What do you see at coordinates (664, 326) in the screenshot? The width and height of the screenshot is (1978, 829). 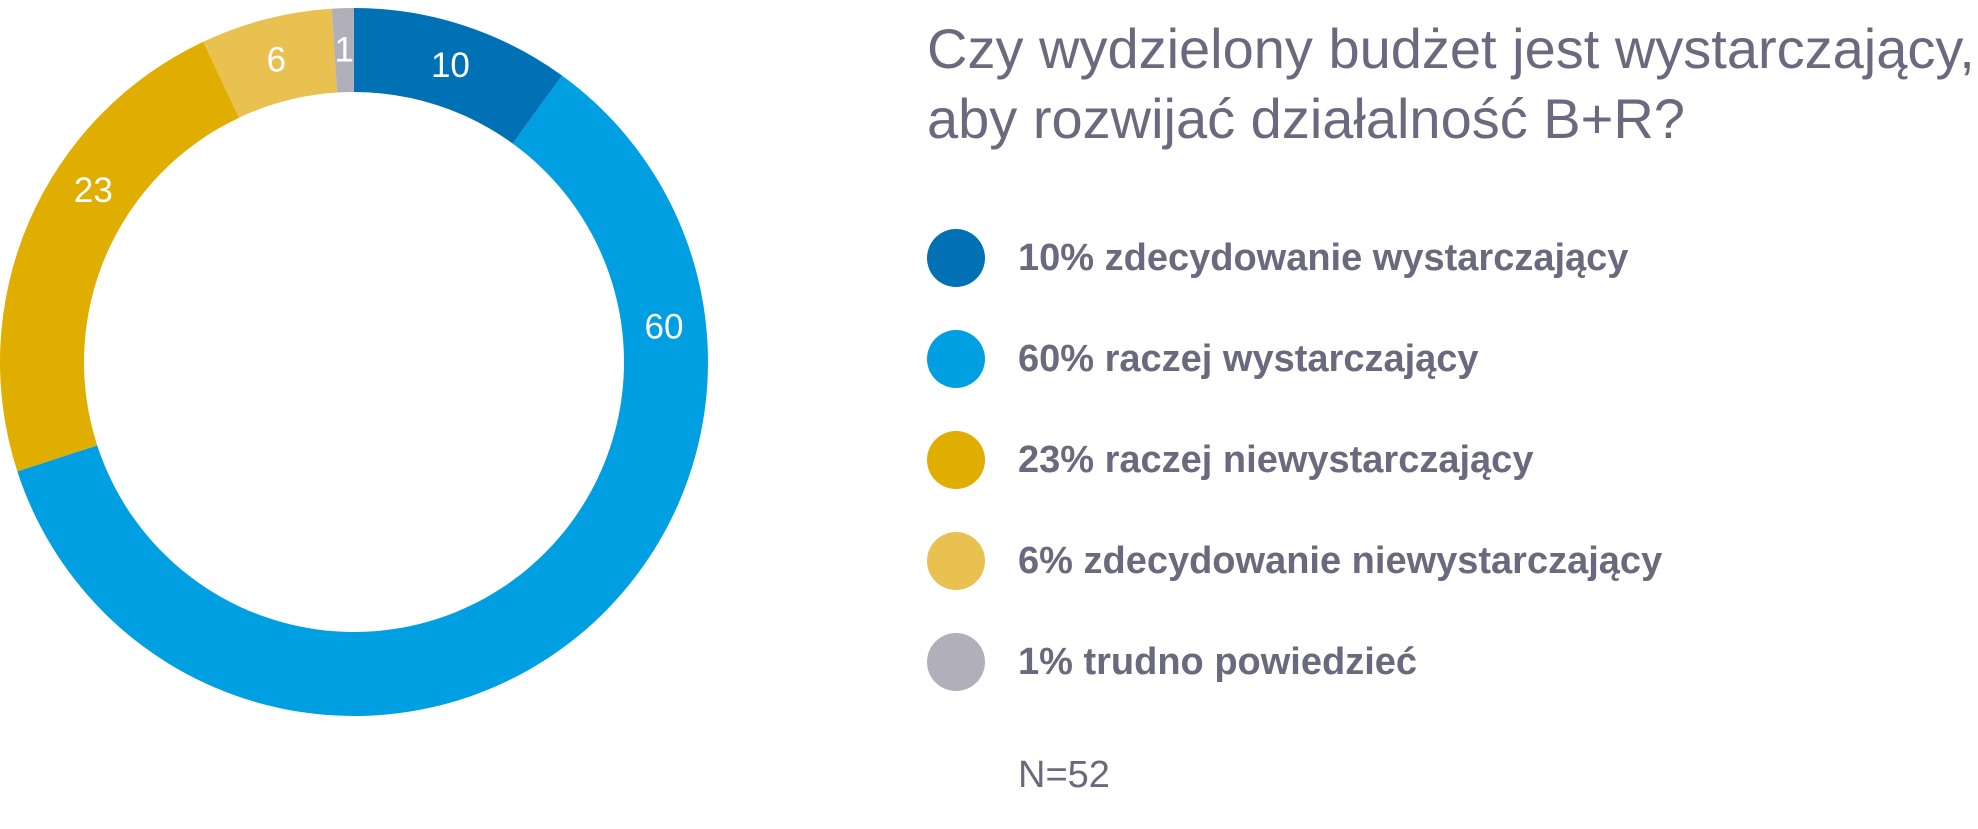 I see `slice-data-label: 60` at bounding box center [664, 326].